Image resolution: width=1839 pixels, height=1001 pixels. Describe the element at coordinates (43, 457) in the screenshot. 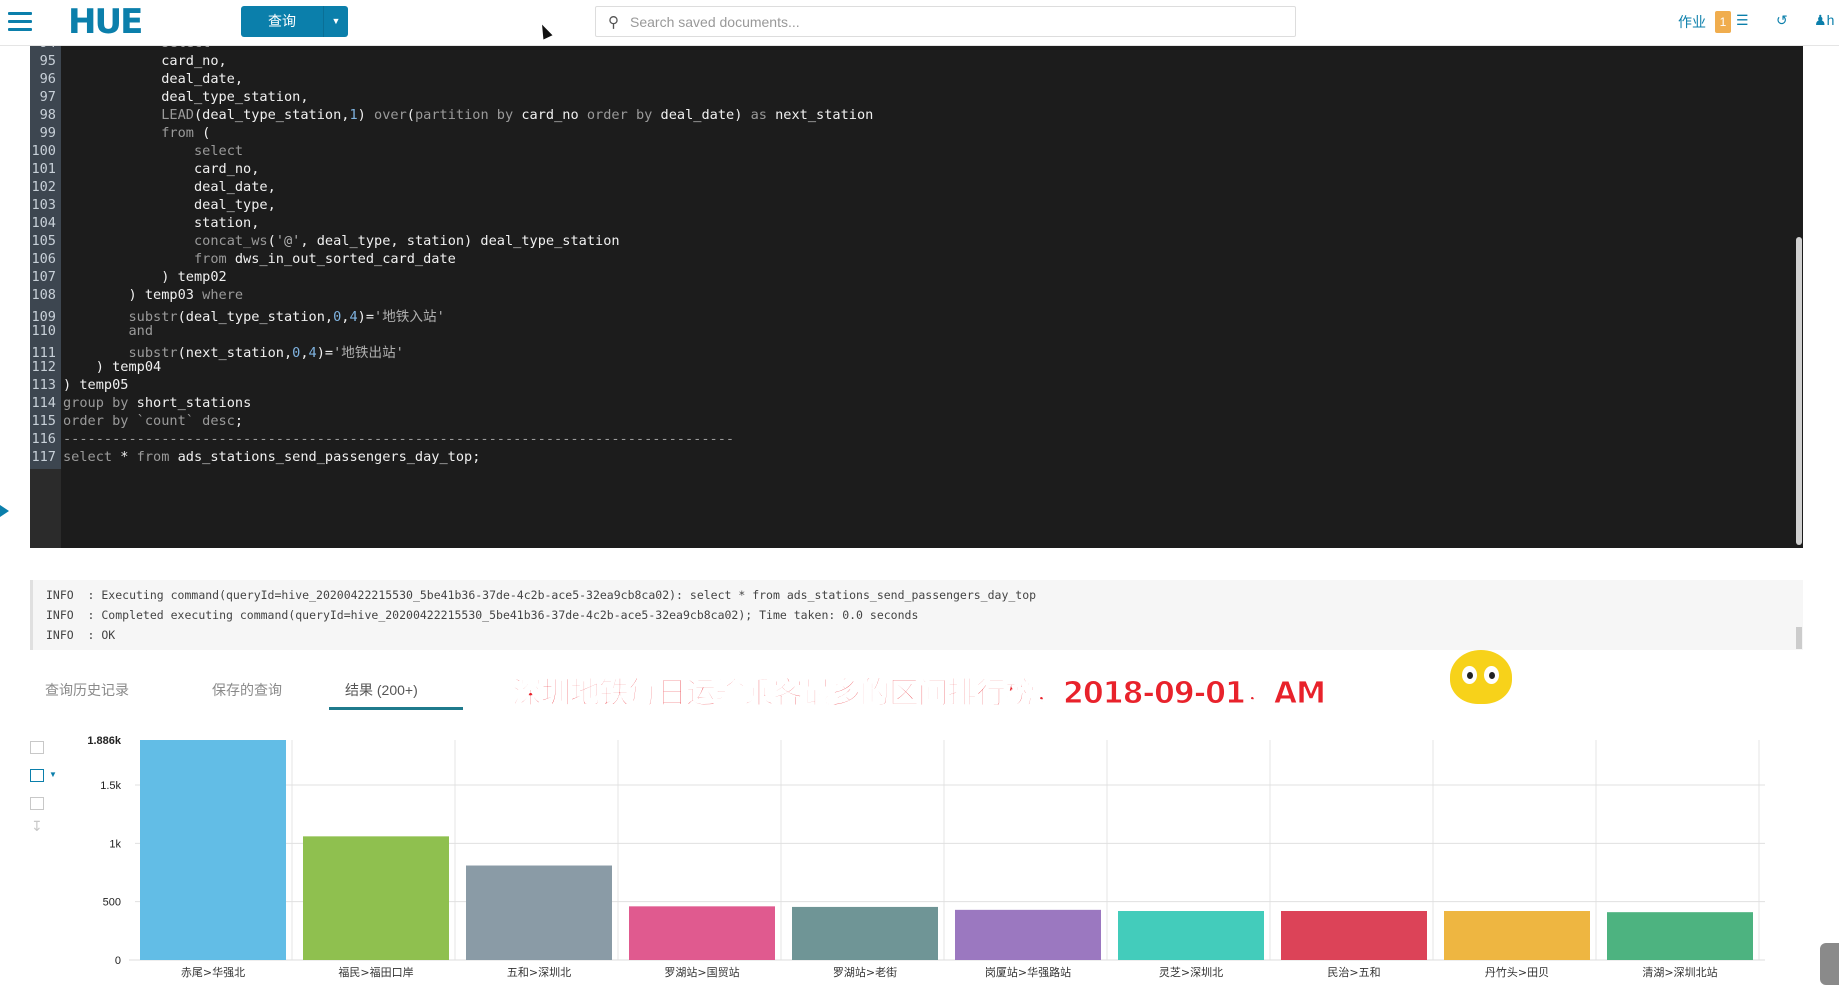

I see `line-number: 117` at that location.